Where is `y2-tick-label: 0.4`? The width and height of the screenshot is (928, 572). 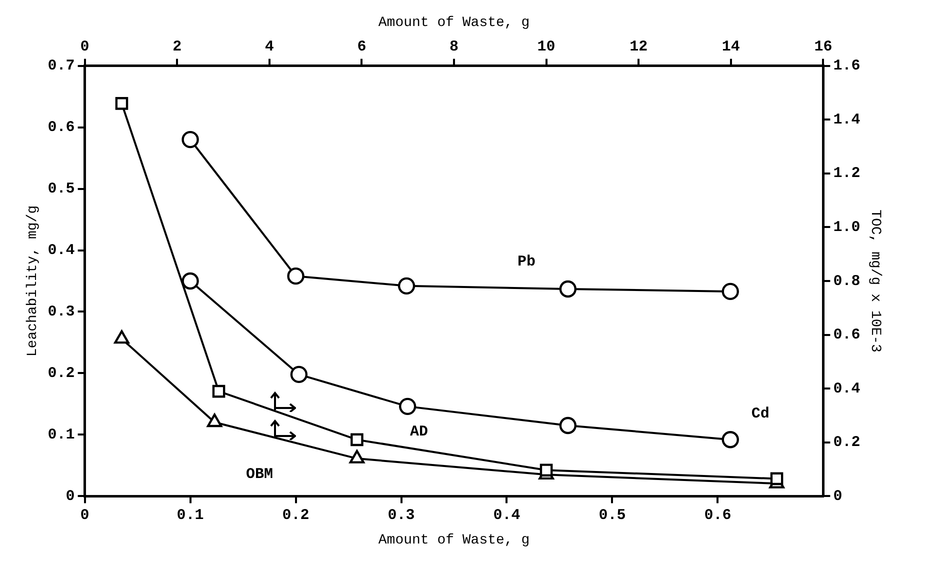
y2-tick-label: 0.4 is located at coordinates (846, 389).